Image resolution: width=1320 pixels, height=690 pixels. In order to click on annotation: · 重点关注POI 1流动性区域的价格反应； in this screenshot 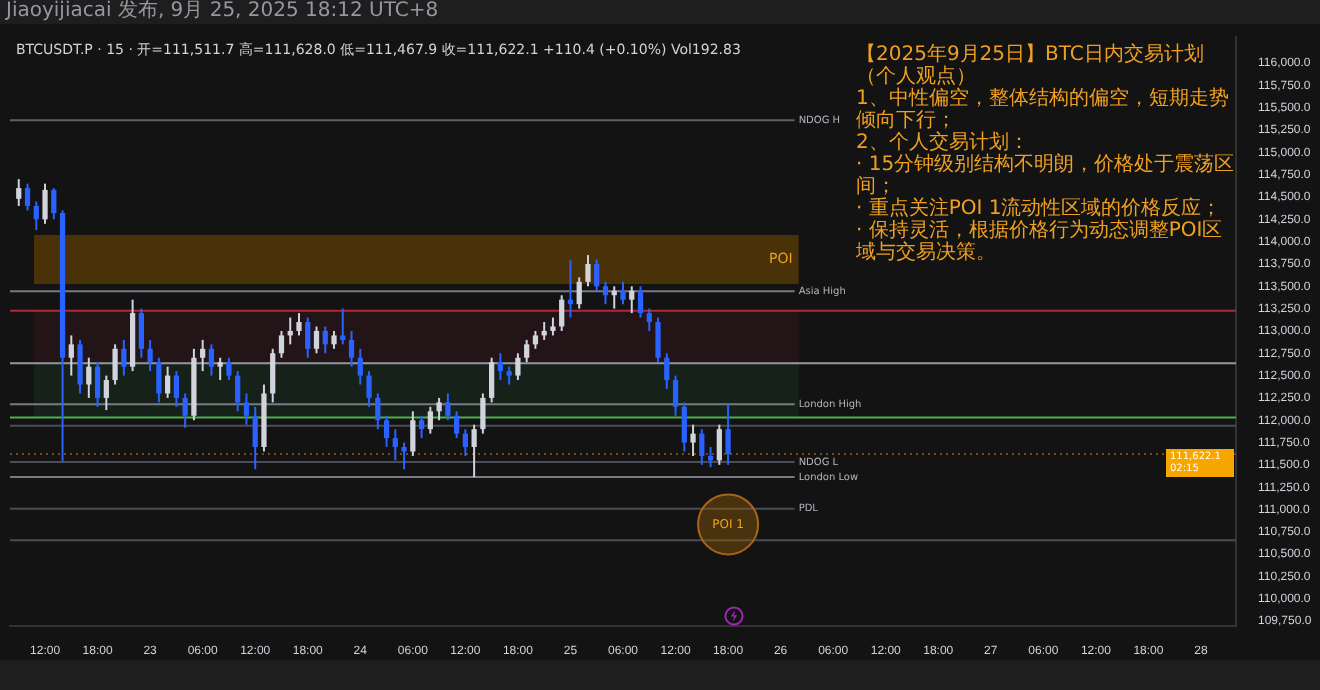, I will do `click(1040, 209)`.